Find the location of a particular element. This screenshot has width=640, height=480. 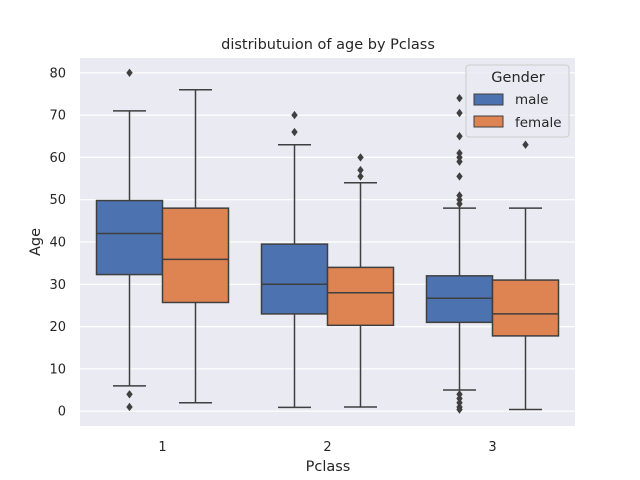

x-tick-label: 3 is located at coordinates (492, 447).